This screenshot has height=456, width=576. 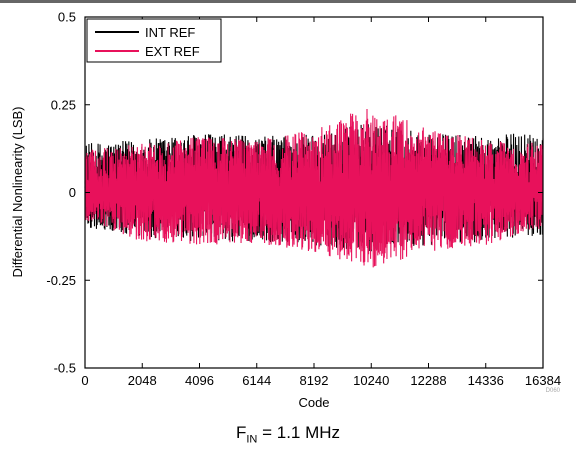 What do you see at coordinates (63, 104) in the screenshot?
I see `y-tick-label: 0.25` at bounding box center [63, 104].